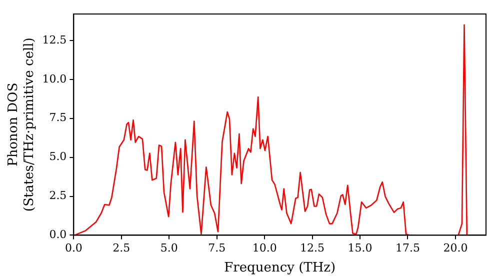  What do you see at coordinates (73, 248) in the screenshot?
I see `x-tick-label: 0.0` at bounding box center [73, 248].